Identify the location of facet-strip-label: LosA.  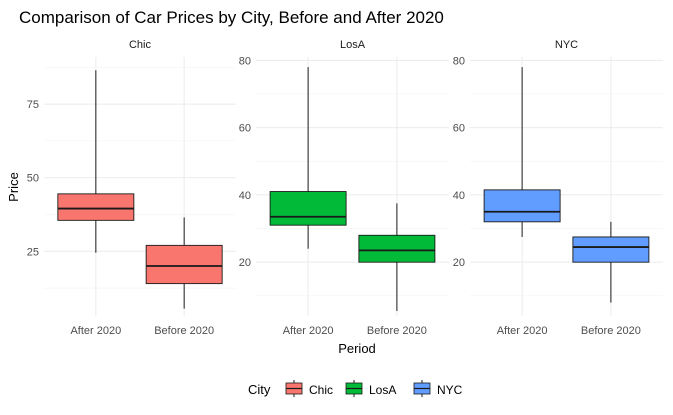
(353, 45).